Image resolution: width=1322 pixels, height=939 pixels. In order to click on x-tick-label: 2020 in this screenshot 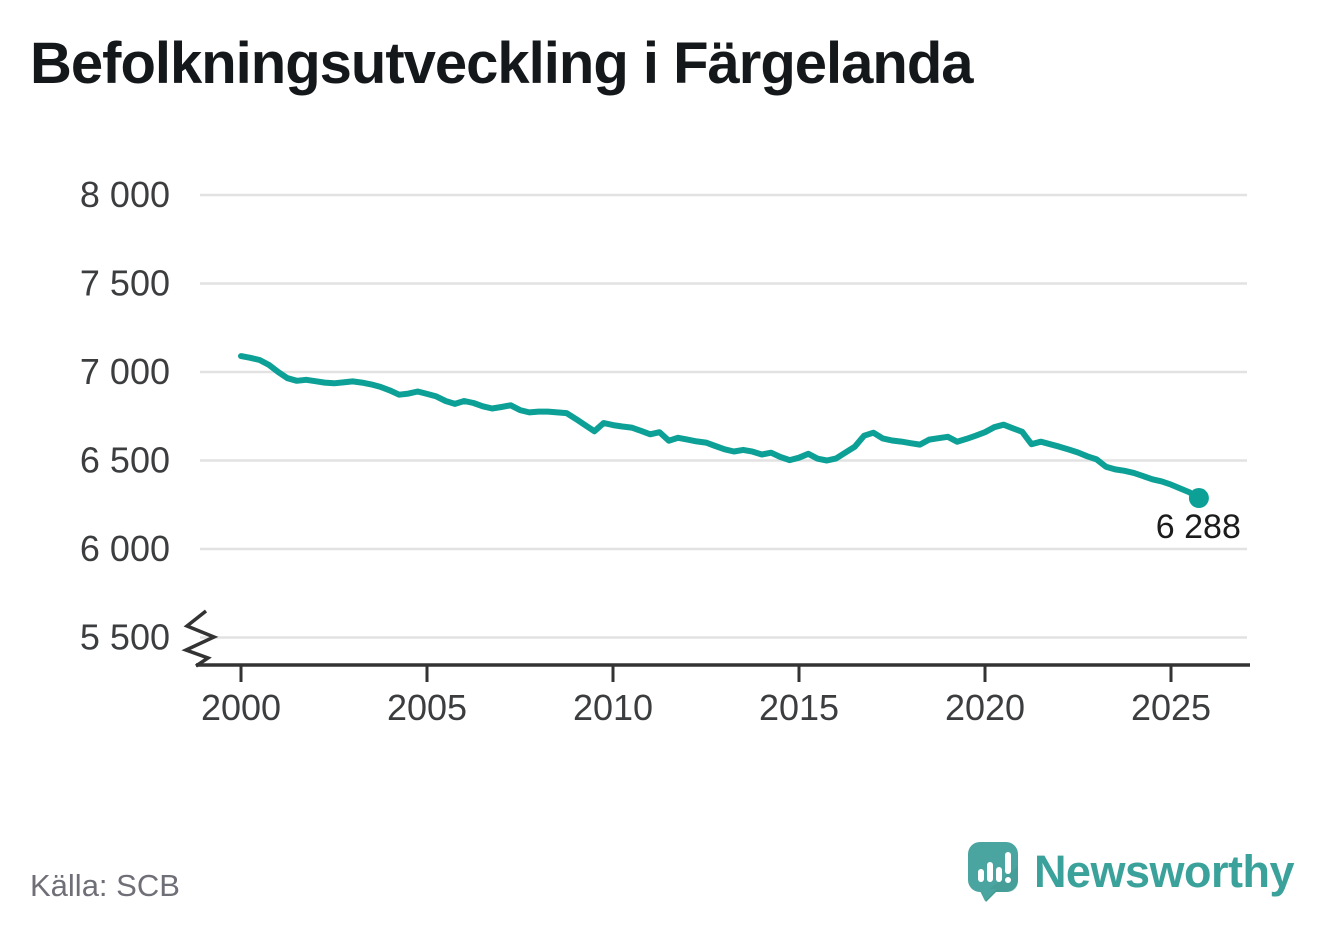, I will do `click(985, 707)`.